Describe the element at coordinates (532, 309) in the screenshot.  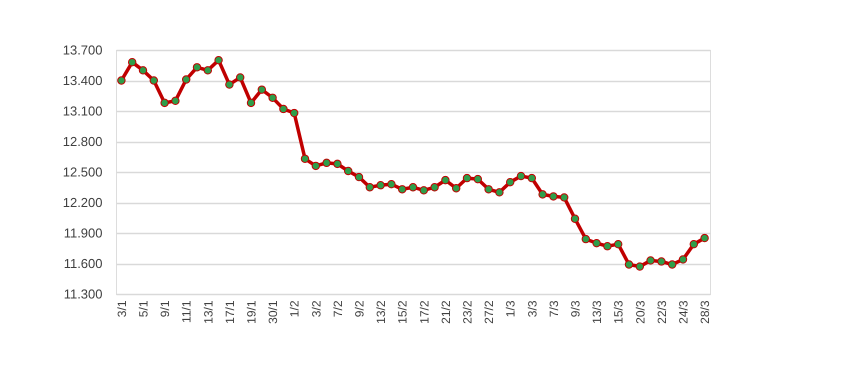
I see `x-tick-label: 3/3` at that location.